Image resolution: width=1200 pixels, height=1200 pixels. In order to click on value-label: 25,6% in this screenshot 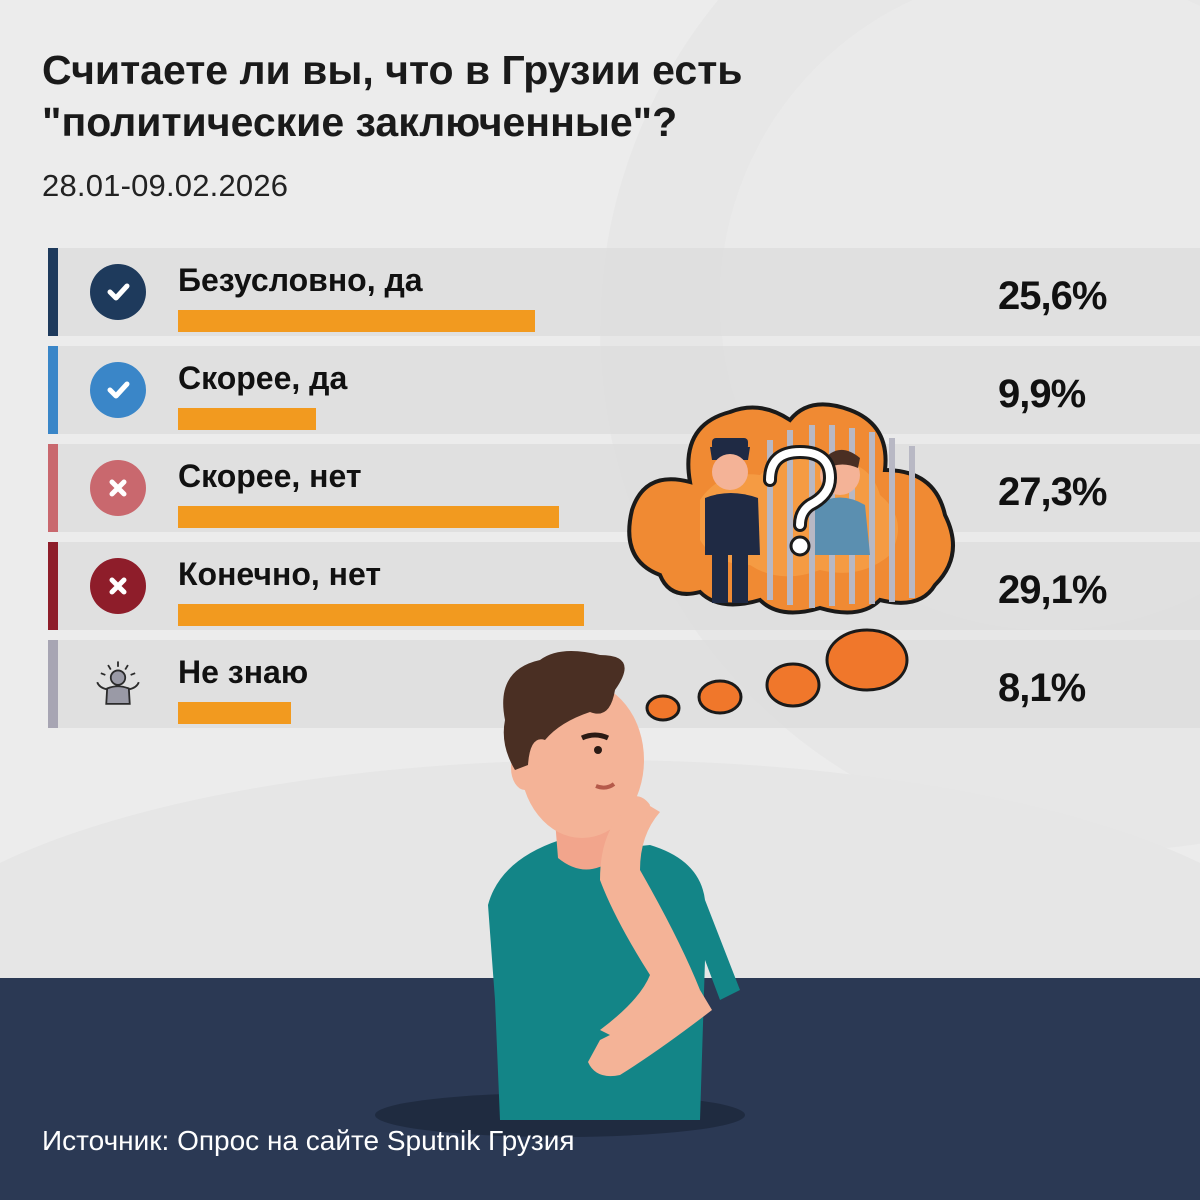, I will do `click(1052, 296)`.